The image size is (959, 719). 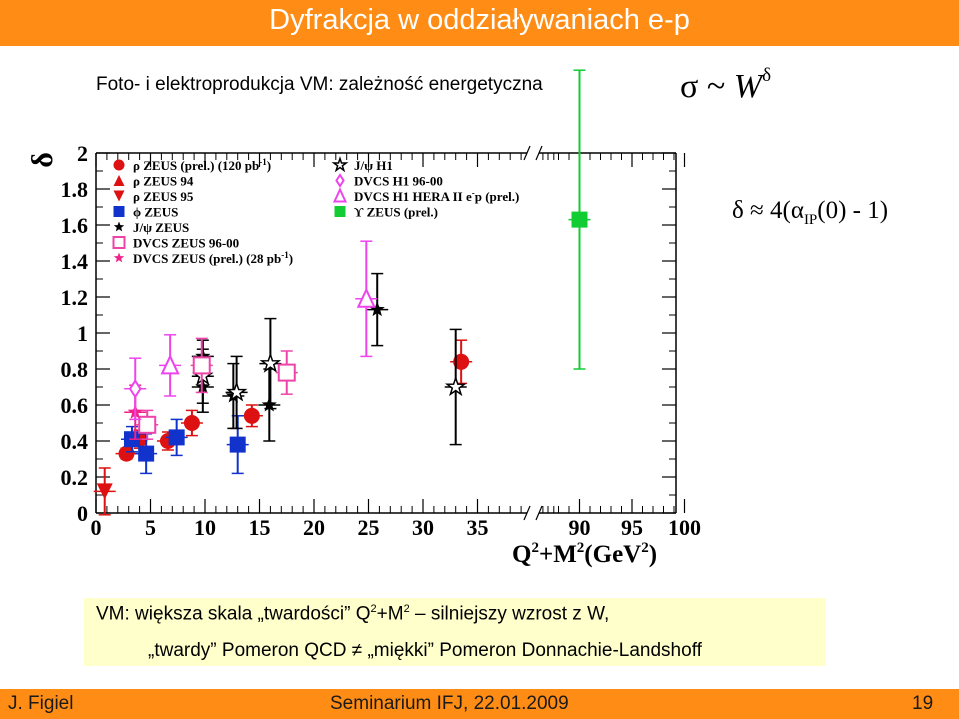 What do you see at coordinates (186, 243) in the screenshot?
I see `legend-left-item-label: DVCS ZEUS 96-00` at bounding box center [186, 243].